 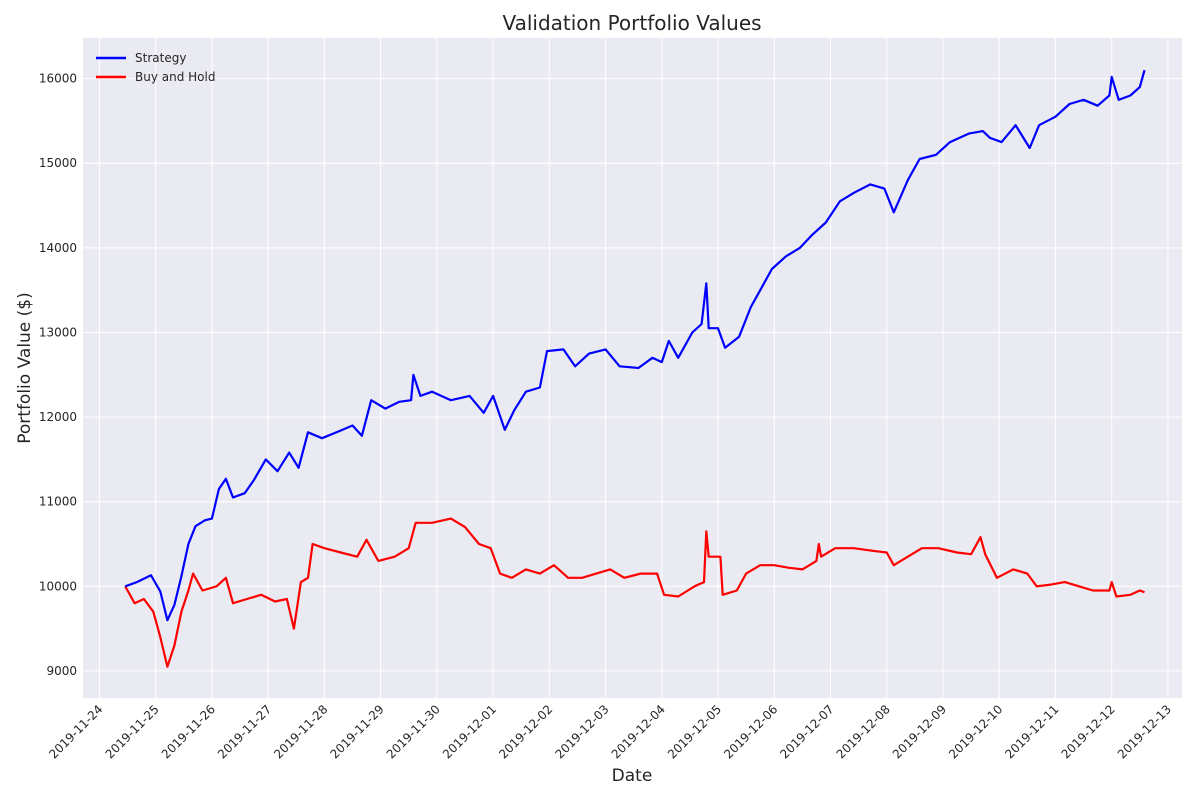 I want to click on y-tick-label: 9000, so click(x=61, y=671).